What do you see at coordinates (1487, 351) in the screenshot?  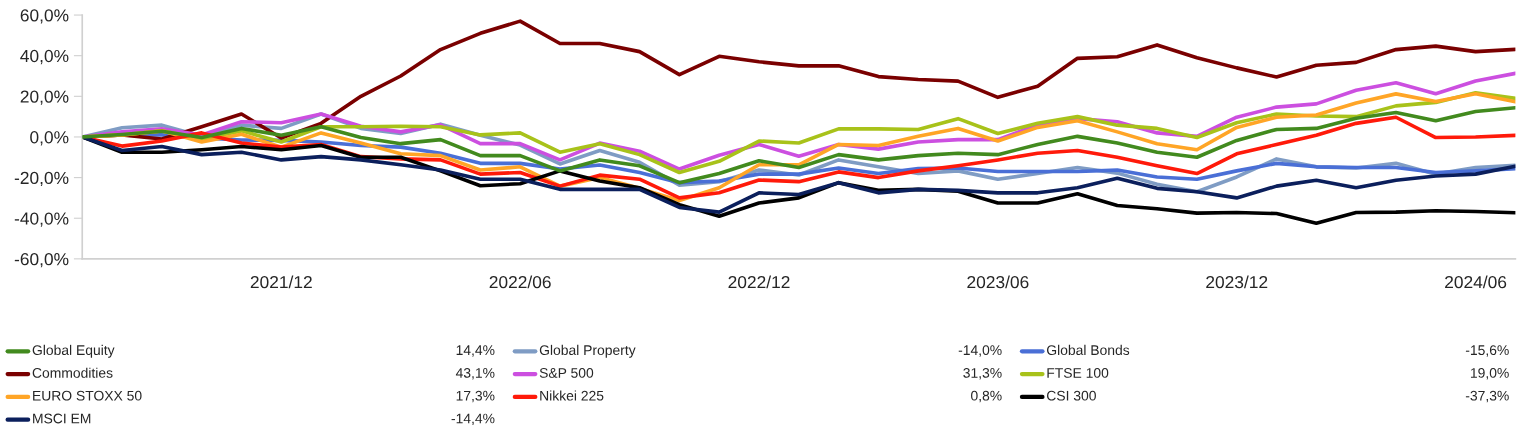 I see `text: -15,6%` at bounding box center [1487, 351].